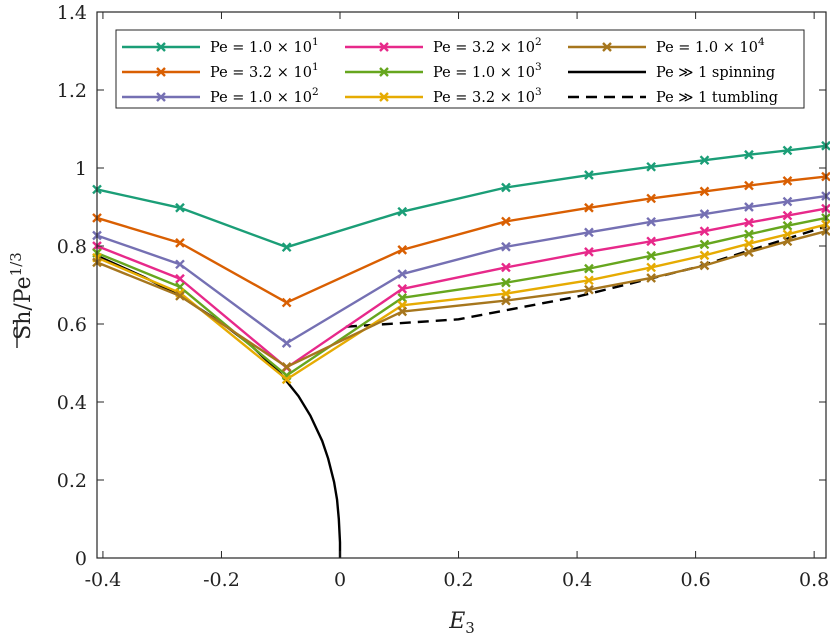 The image size is (830, 636). Describe the element at coordinates (103, 580) in the screenshot. I see `x-tick-label: -0.4` at that location.